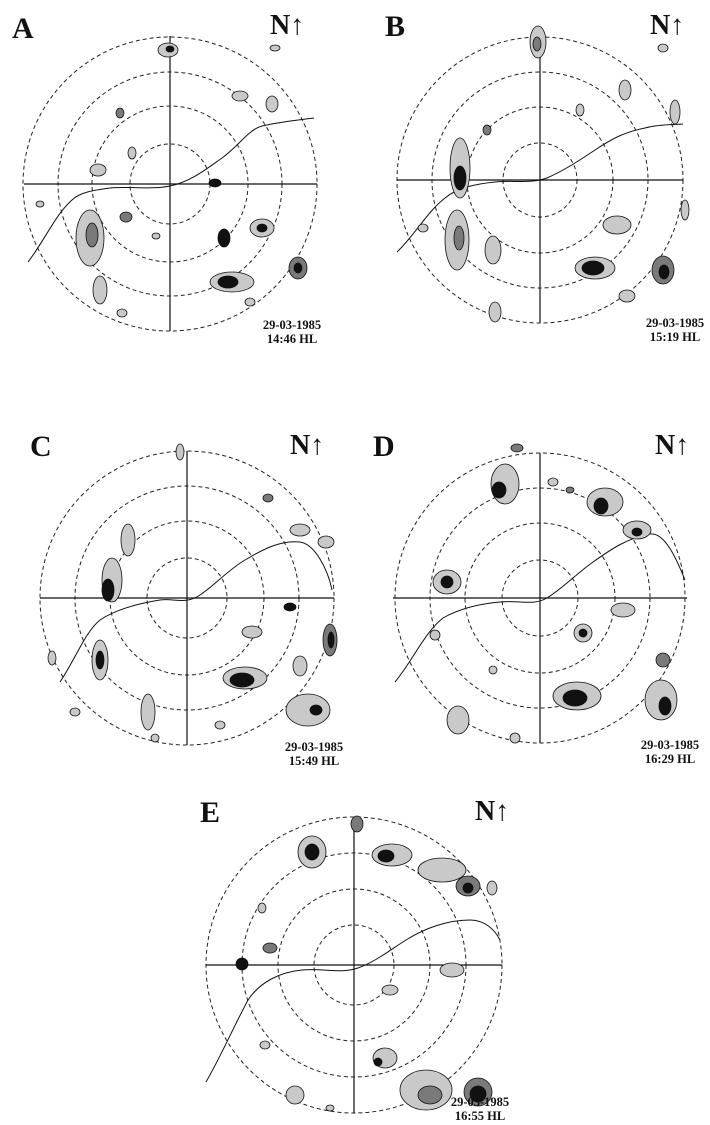  I want to click on timestamp: 29-03-1985 16:55 HL, so click(480, 1109).